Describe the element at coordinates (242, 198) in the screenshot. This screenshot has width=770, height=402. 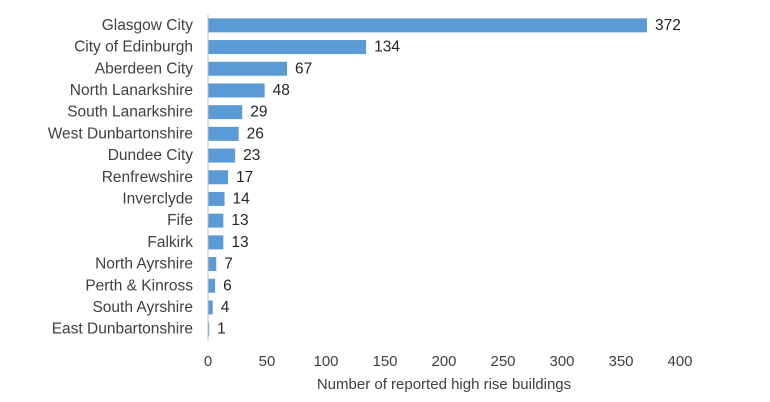
I see `data-label: 14` at that location.